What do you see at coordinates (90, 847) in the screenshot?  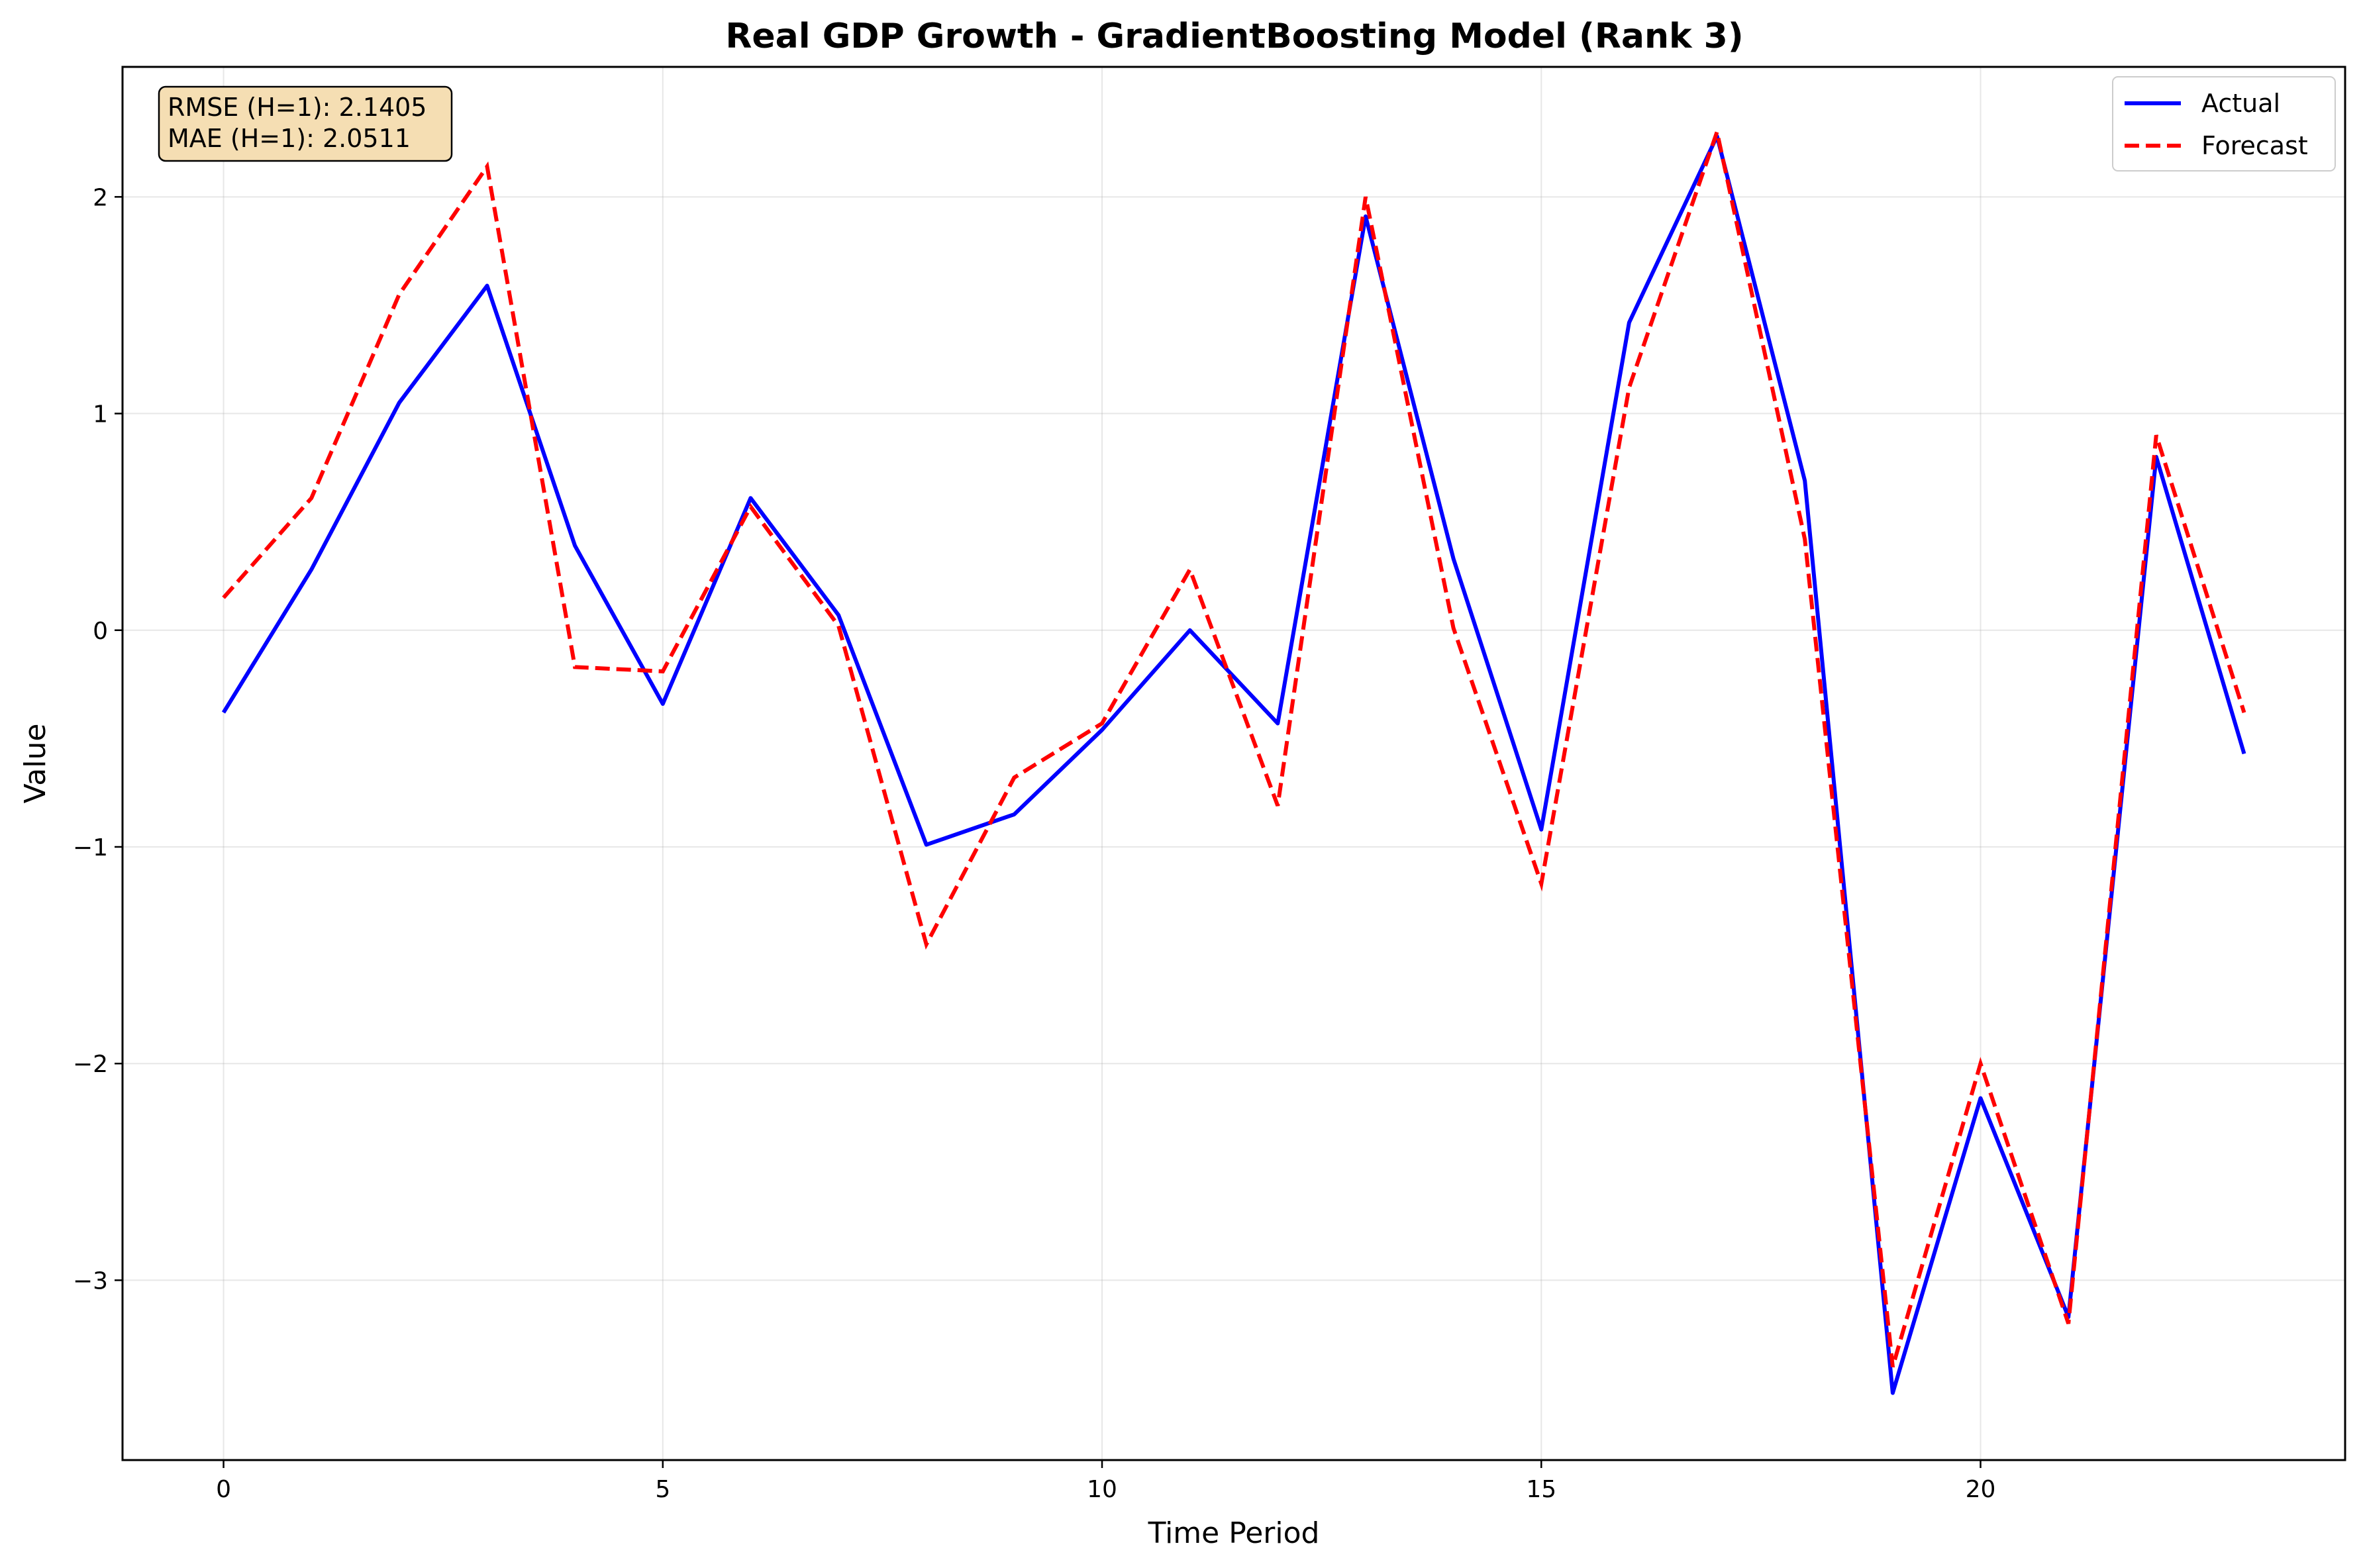 I see `y-tick-label: −1` at bounding box center [90, 847].